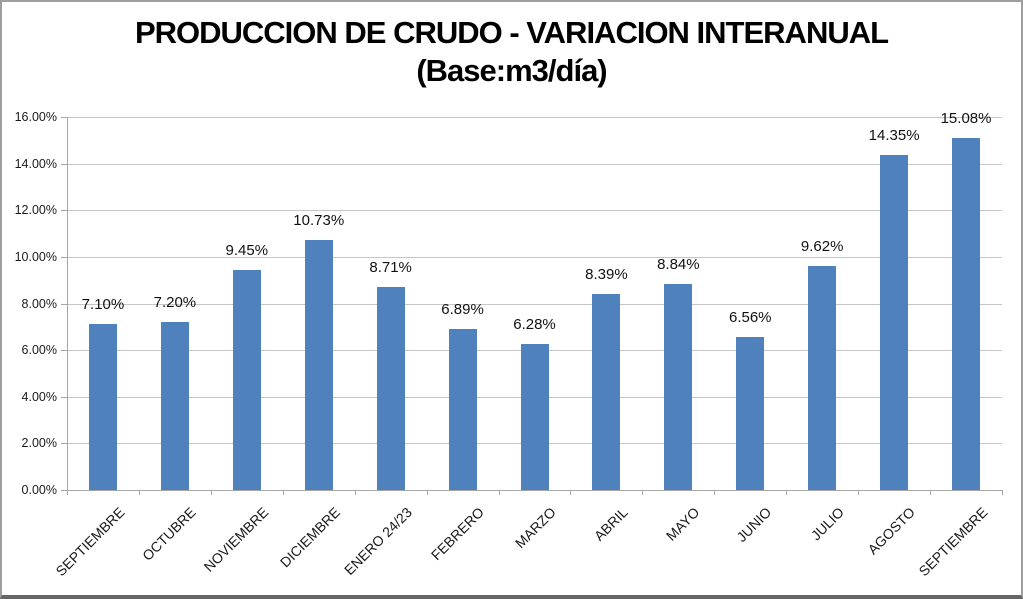 The width and height of the screenshot is (1023, 599). Describe the element at coordinates (67, 303) in the screenshot. I see `y-axis-line` at that location.